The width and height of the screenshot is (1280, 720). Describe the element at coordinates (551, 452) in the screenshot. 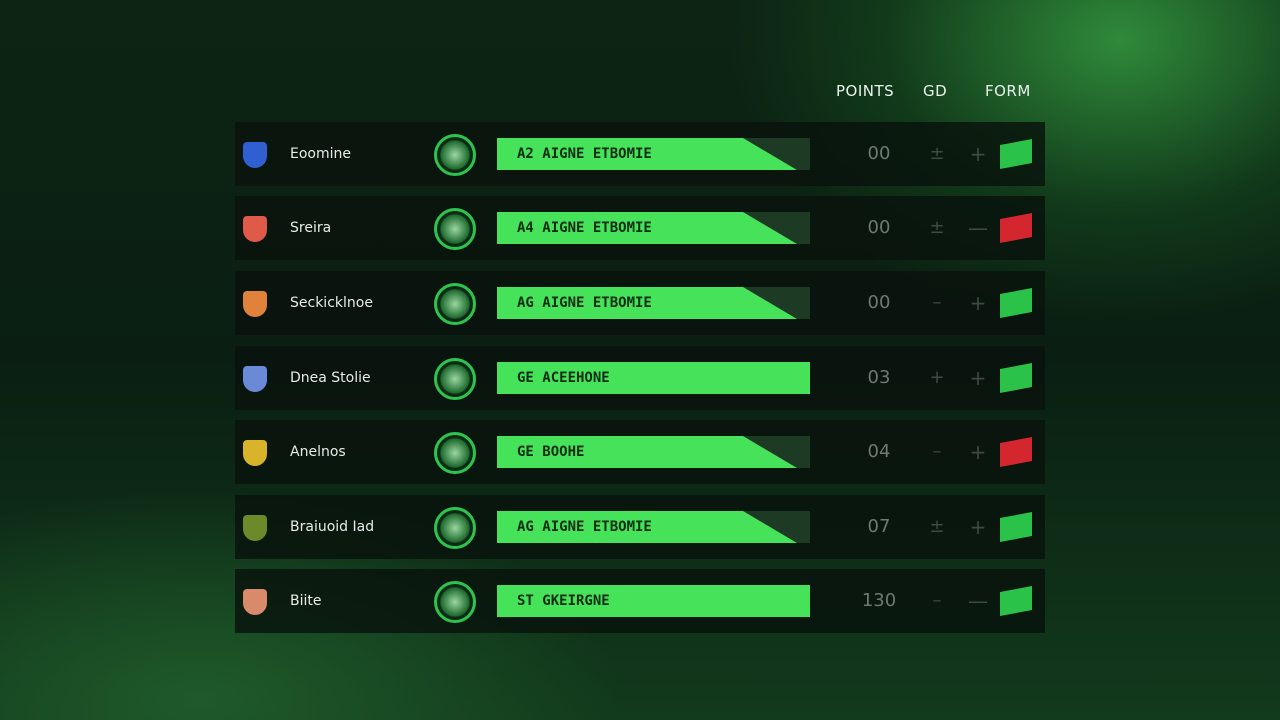

I see `bar-label: GE BOOHE` at that location.